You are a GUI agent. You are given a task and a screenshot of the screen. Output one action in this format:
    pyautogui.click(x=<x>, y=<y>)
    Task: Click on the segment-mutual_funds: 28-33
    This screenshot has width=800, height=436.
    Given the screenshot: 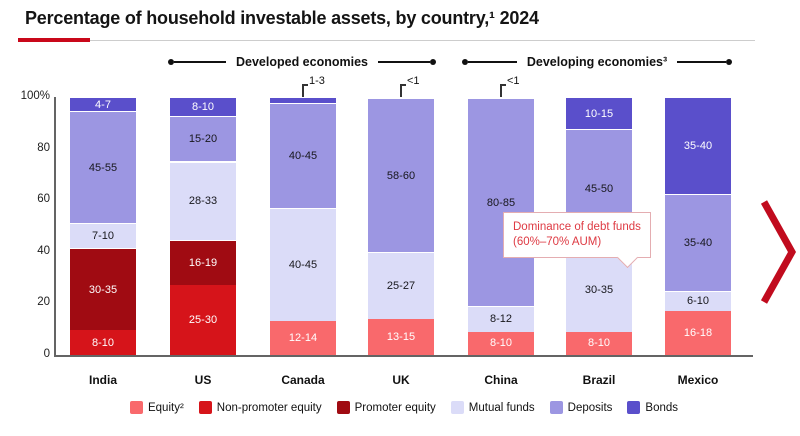 What is the action you would take?
    pyautogui.click(x=203, y=201)
    